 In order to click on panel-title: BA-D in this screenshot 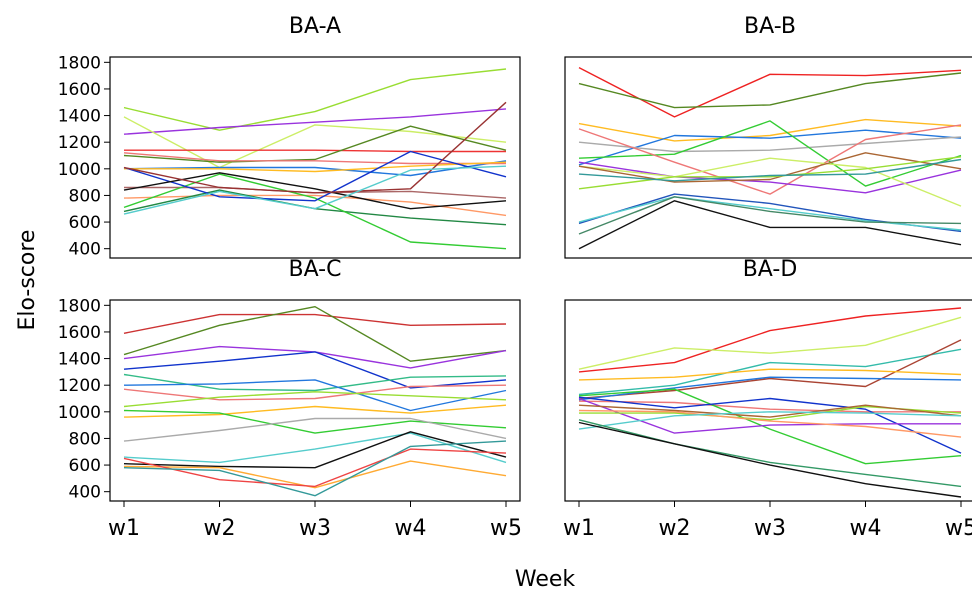, I will do `click(770, 269)`.